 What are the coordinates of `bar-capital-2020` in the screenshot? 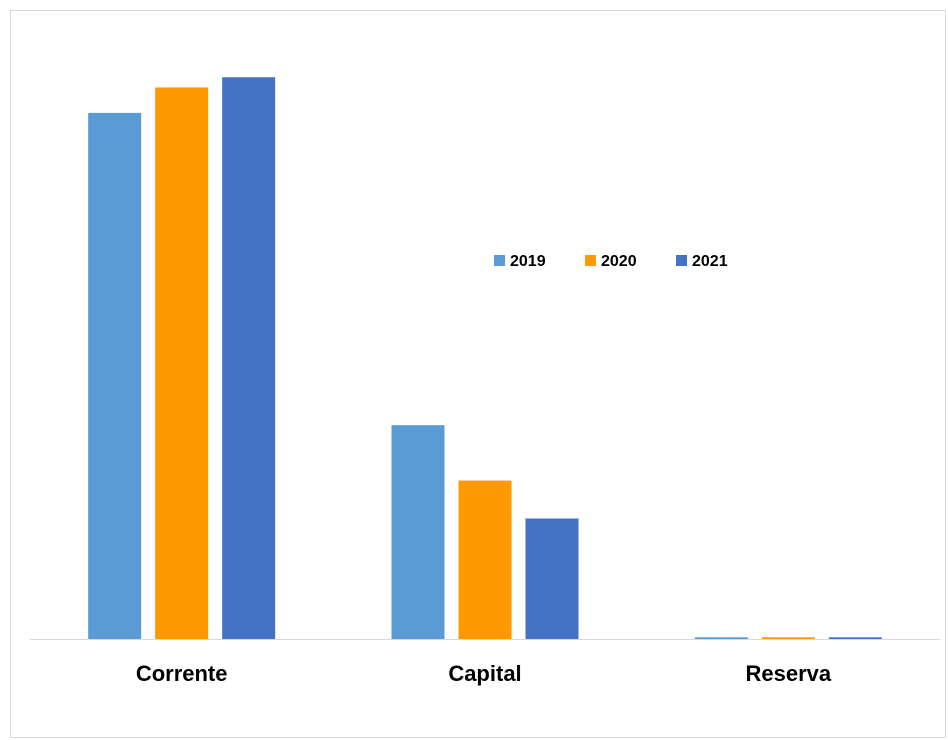 It's located at (485, 559).